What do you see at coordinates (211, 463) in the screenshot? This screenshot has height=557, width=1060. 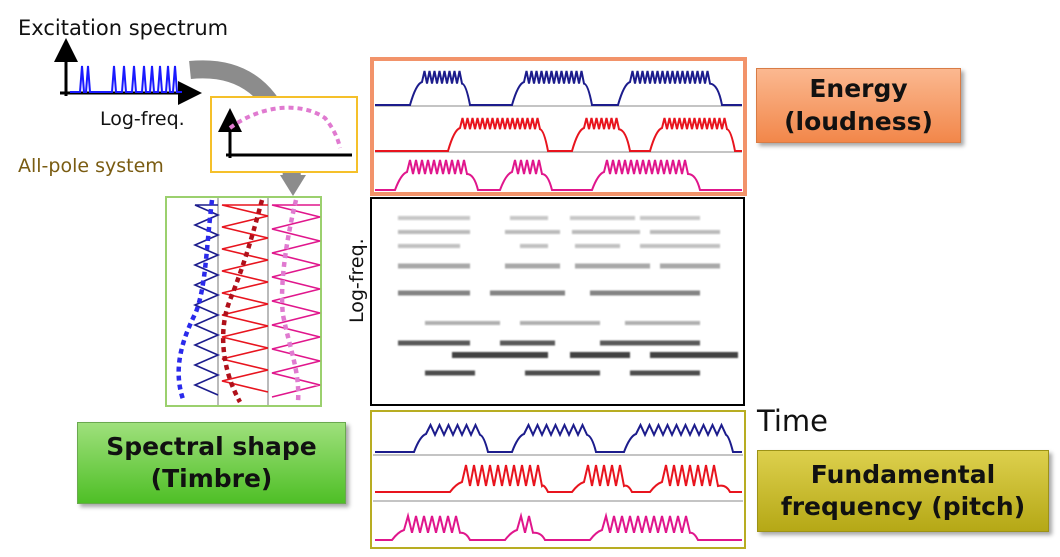 I see `spectral-shape-timbre-callout: Spectral shape (Timbre)` at bounding box center [211, 463].